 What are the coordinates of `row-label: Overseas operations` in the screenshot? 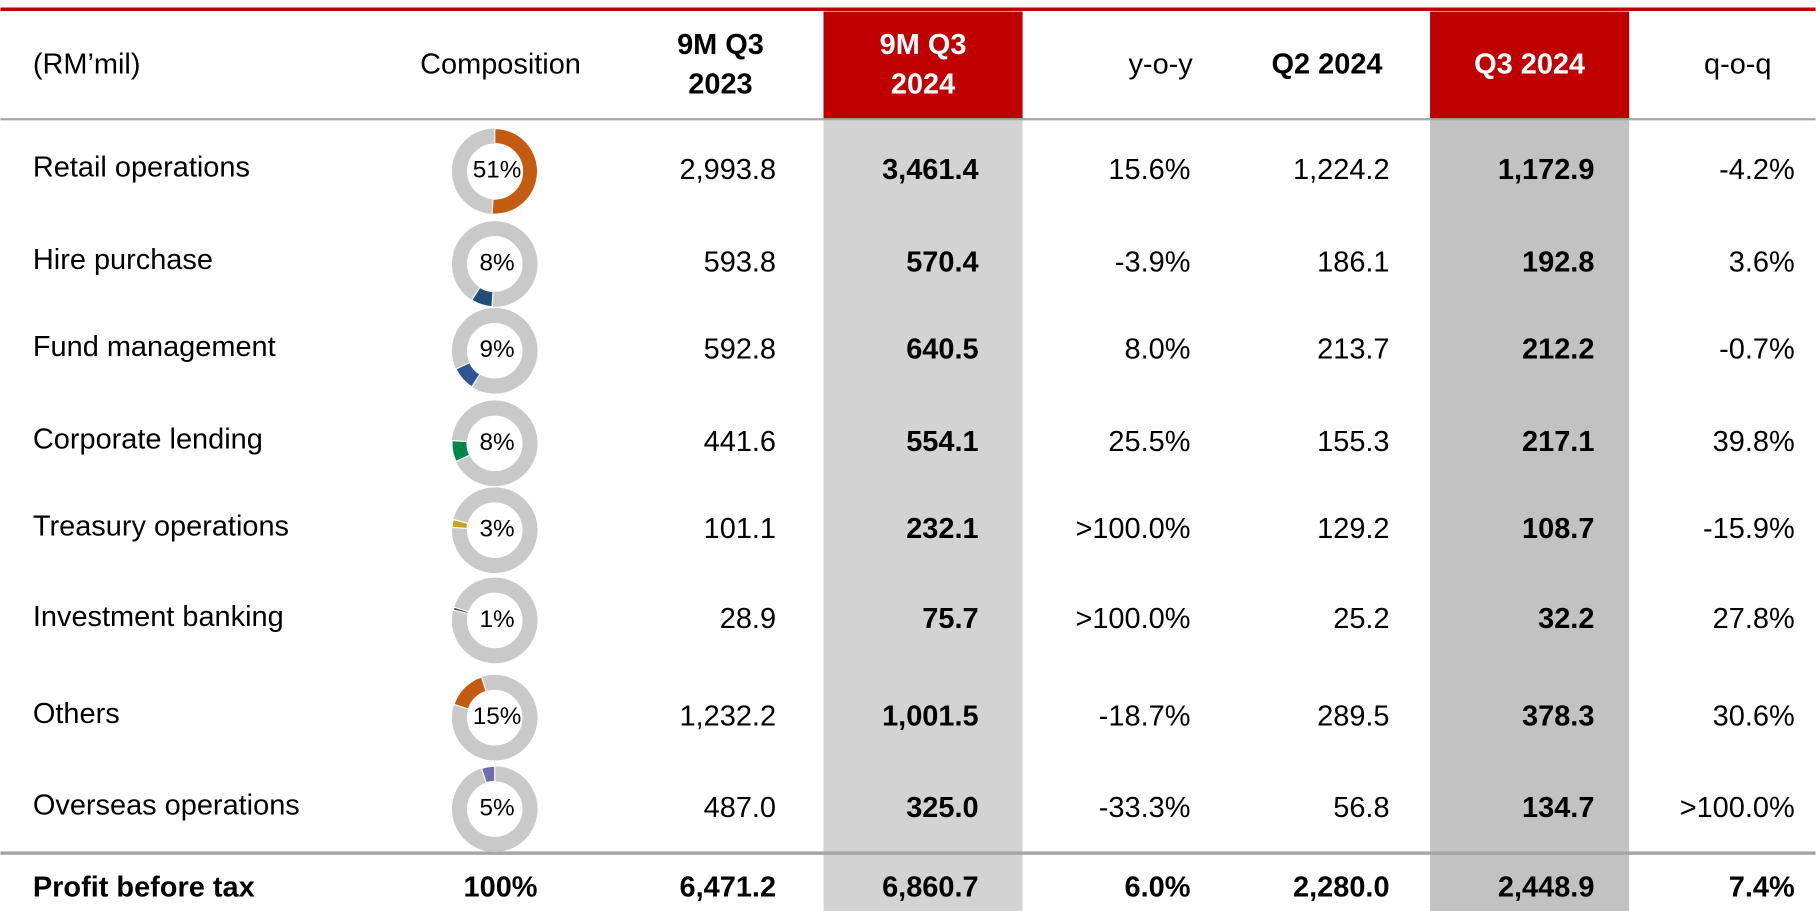 It's located at (166, 805).